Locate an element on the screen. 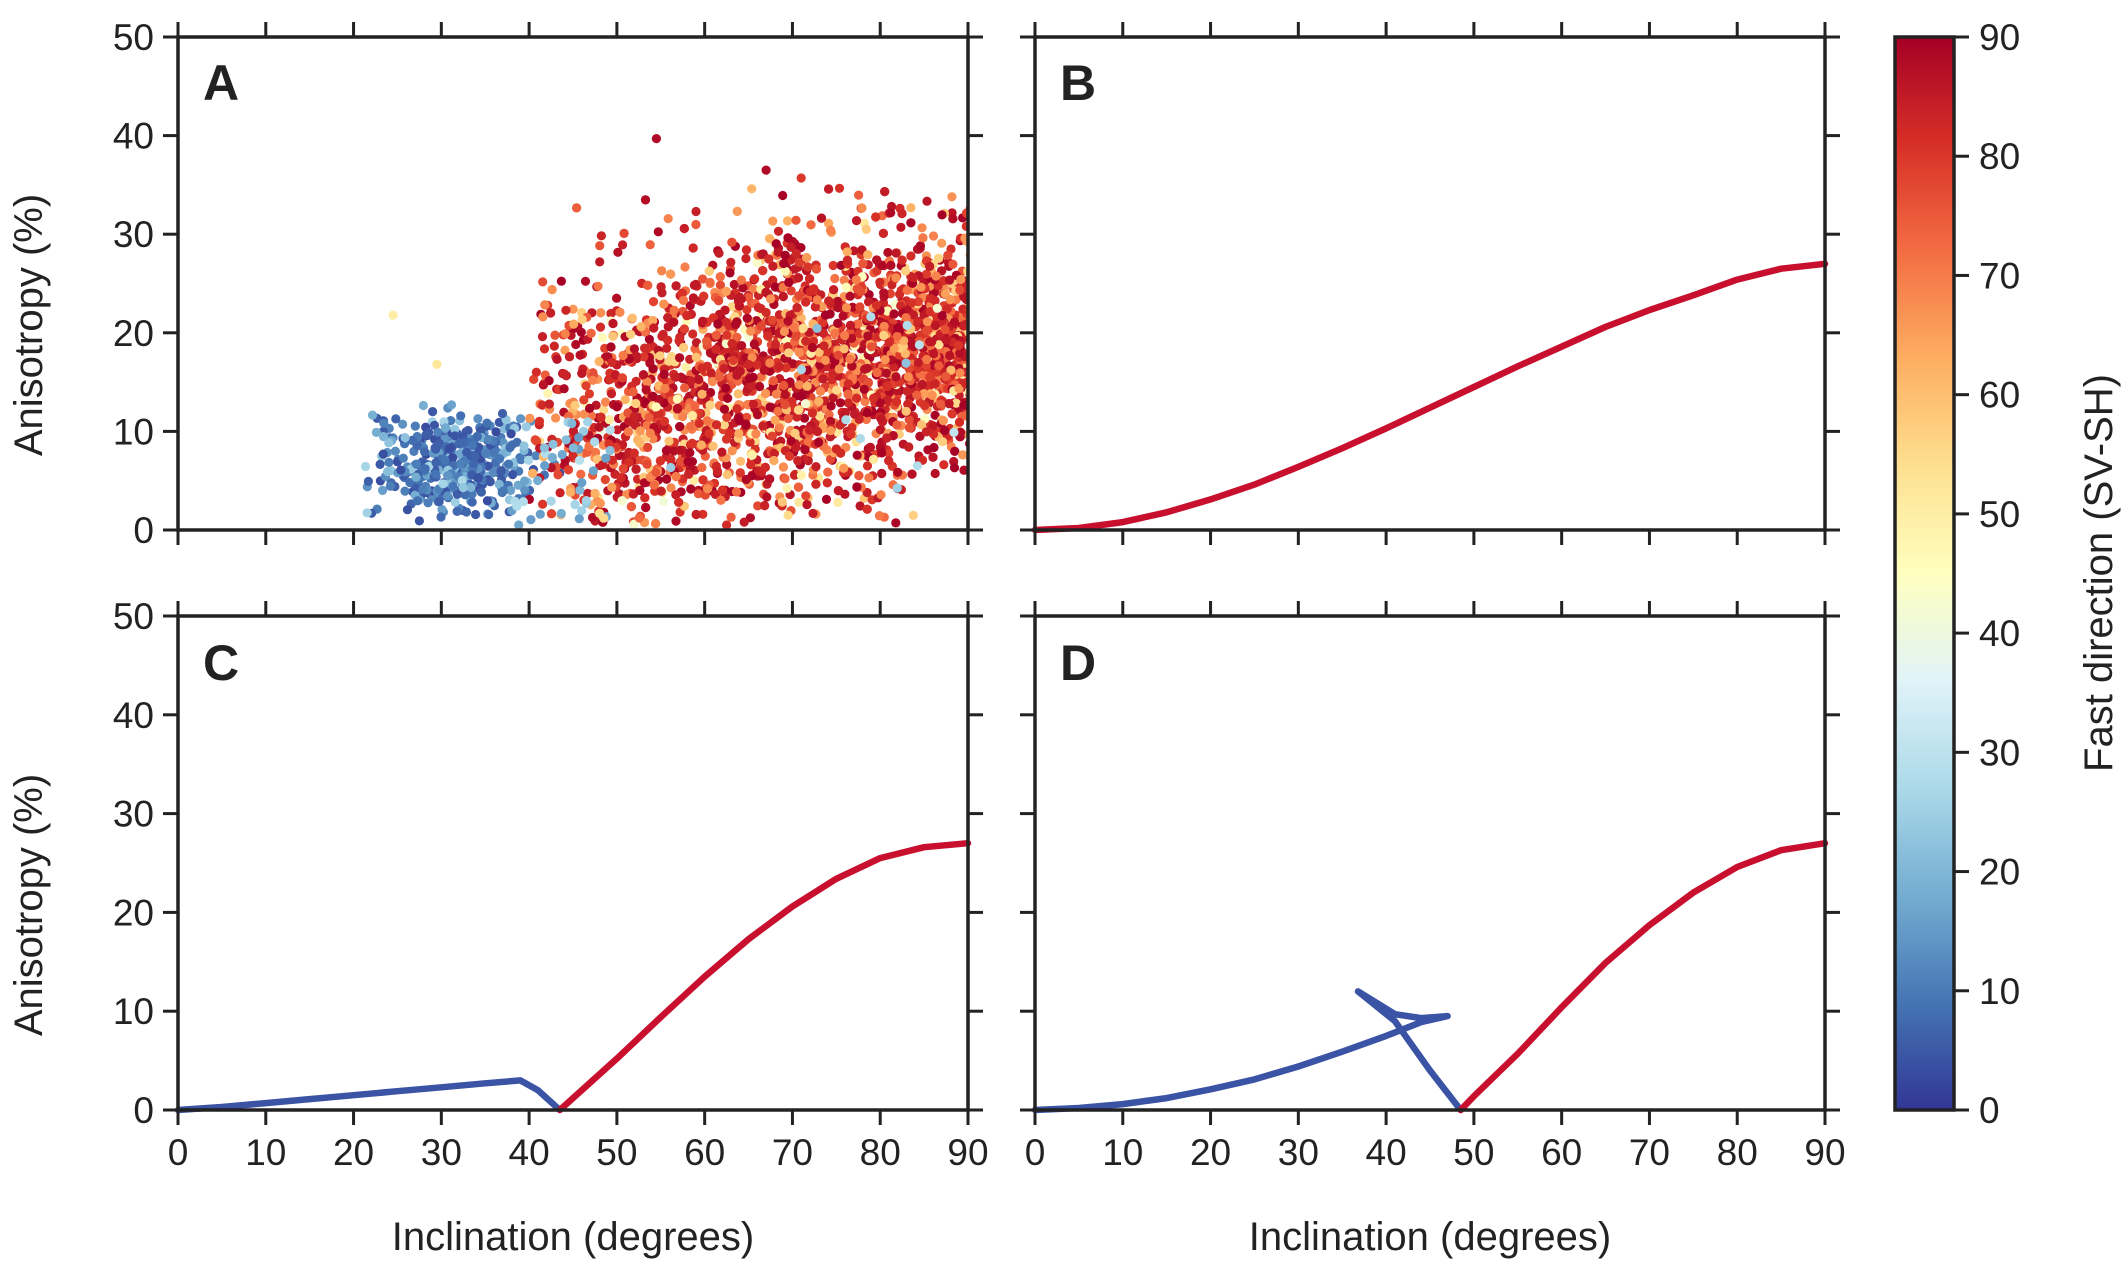 This screenshot has height=1269, width=2128. colorbar-tick-label: 20 is located at coordinates (1999, 872).